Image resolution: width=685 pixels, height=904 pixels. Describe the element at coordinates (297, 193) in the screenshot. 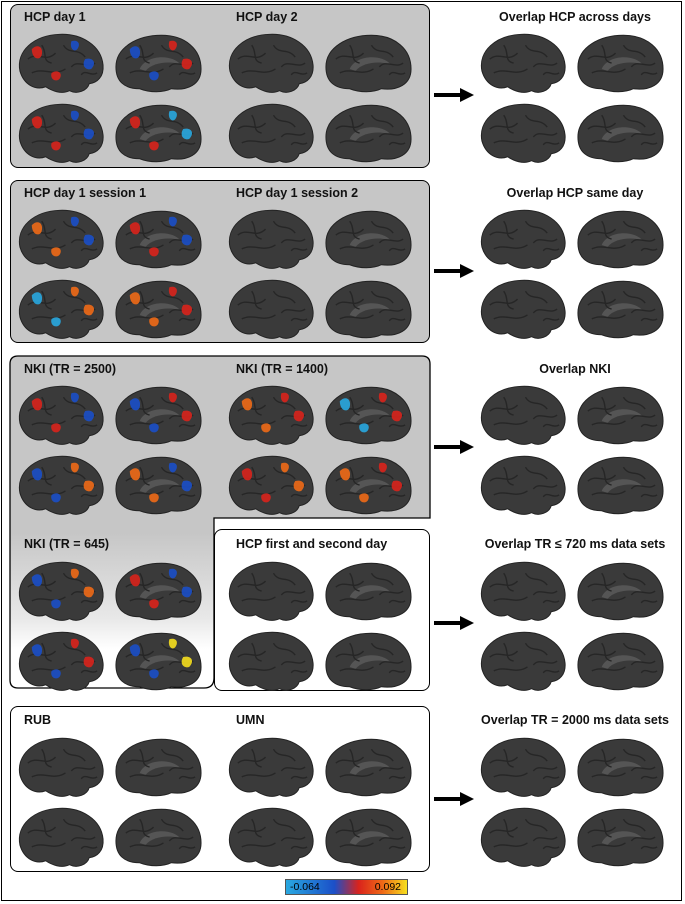

I see `label-hcp-session2: HCP day 1 session 2` at that location.